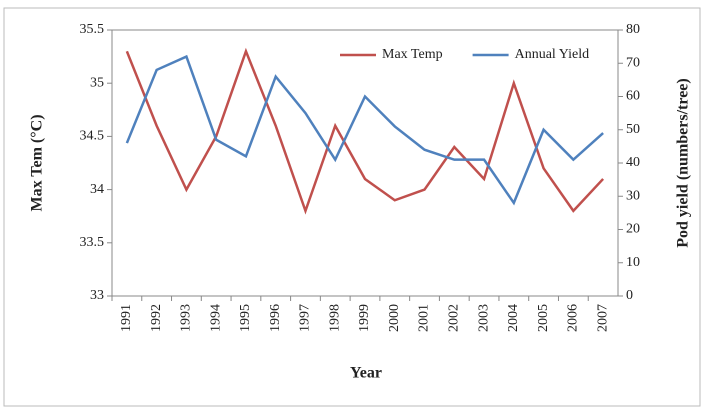 This screenshot has width=705, height=410. I want to click on x-tick-label: 1992, so click(156, 318).